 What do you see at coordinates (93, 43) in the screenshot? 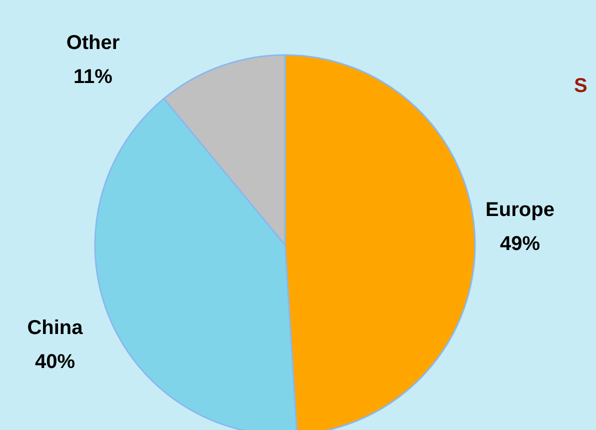
I see `slice-label: Other` at bounding box center [93, 43].